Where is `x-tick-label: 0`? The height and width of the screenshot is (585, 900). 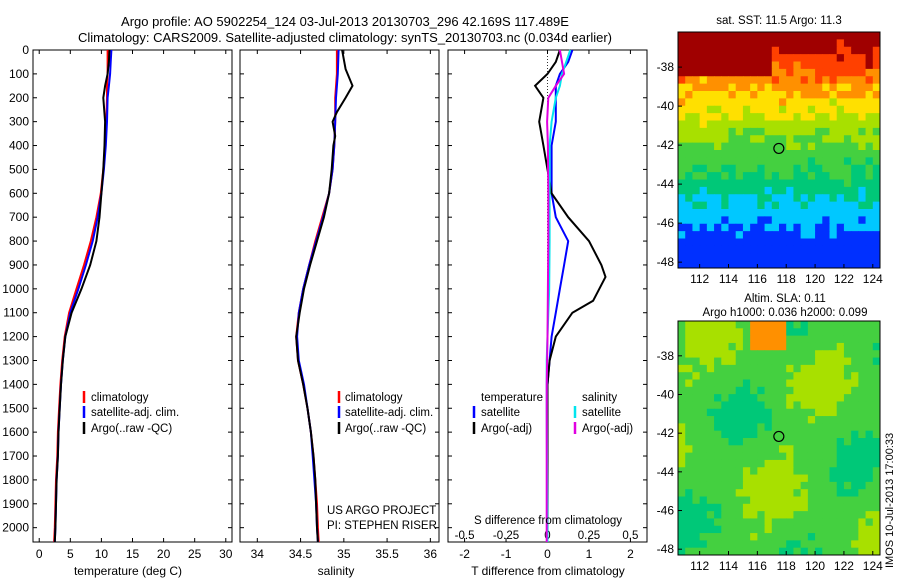 x-tick-label: 0 is located at coordinates (39, 554).